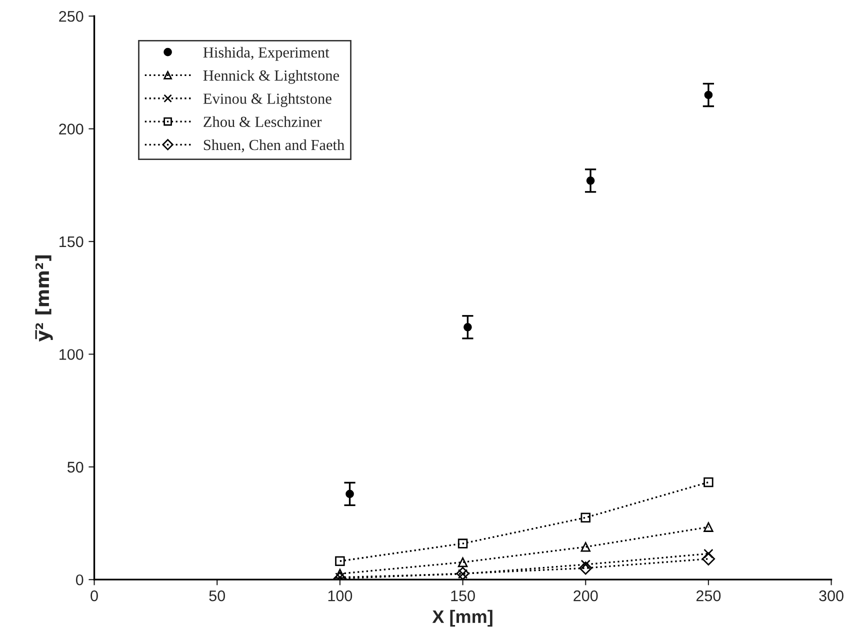  I want to click on y-axis-title: y̅² [mm²], so click(44, 298).